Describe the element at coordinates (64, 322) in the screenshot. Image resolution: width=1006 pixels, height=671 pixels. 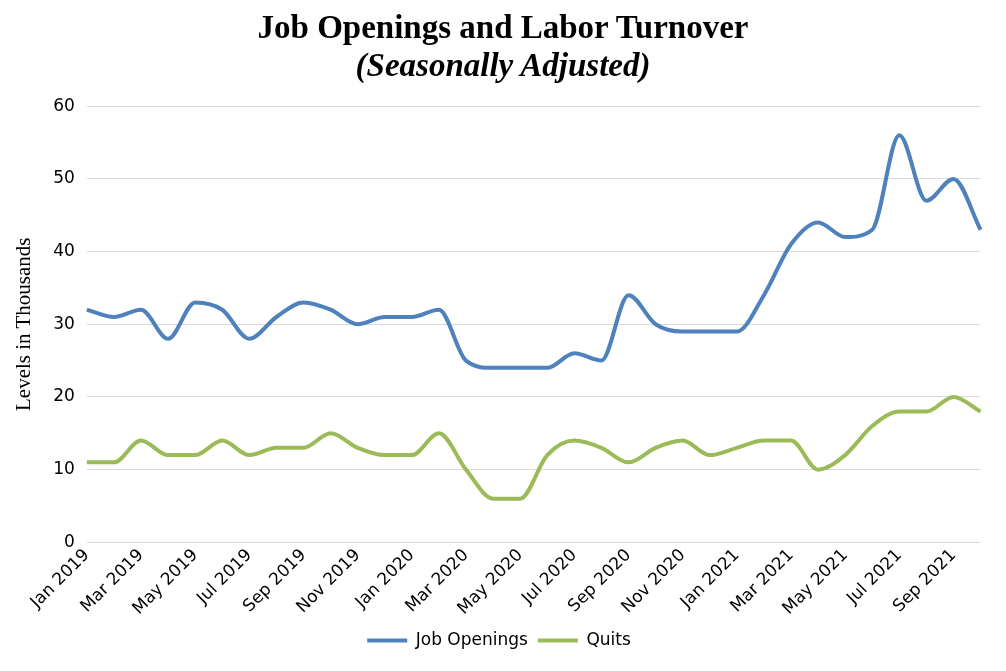
I see `y-tick-label: 30` at that location.